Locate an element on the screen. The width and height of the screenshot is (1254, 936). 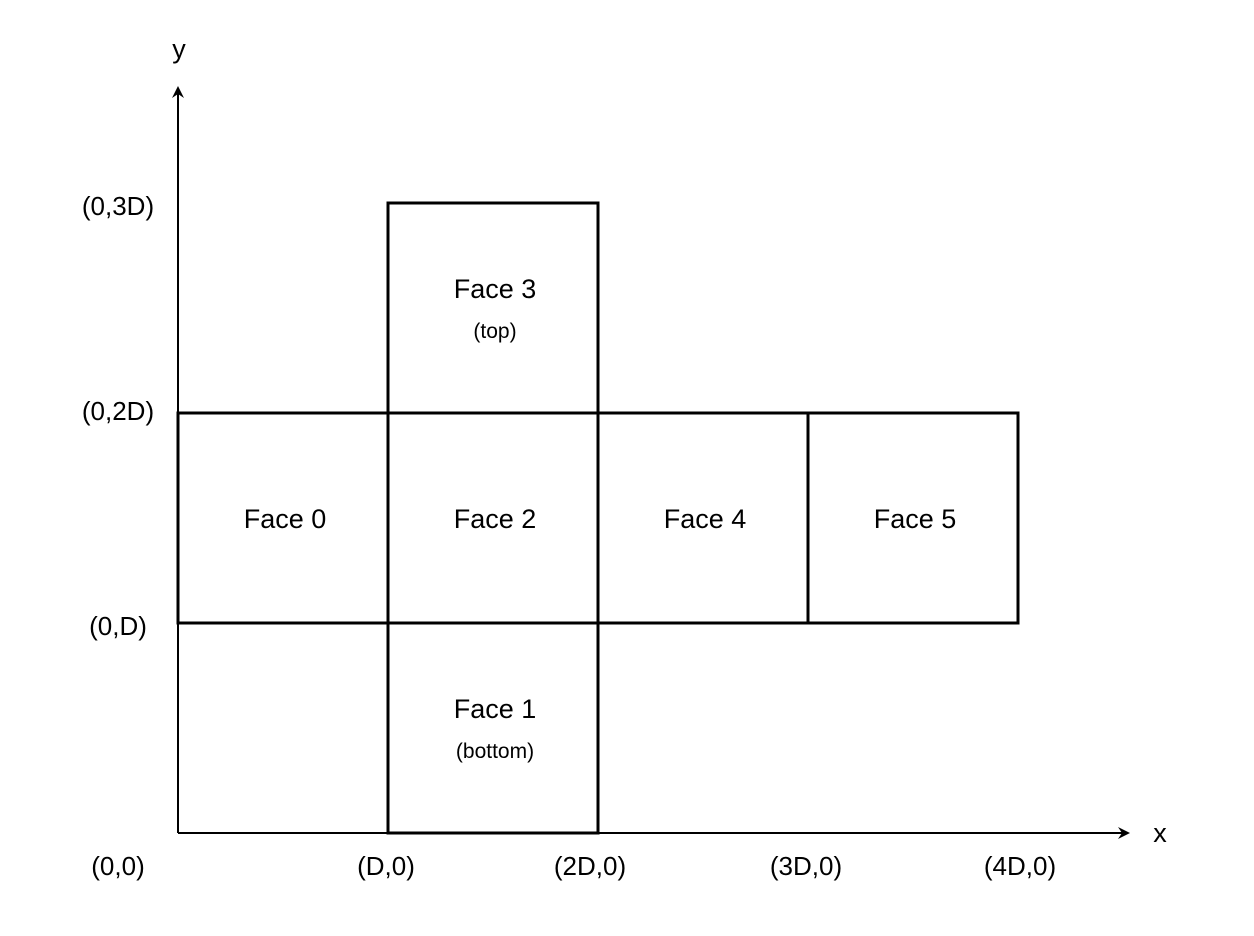
x-tick-label-4d: (4D,0) is located at coordinates (1020, 866).